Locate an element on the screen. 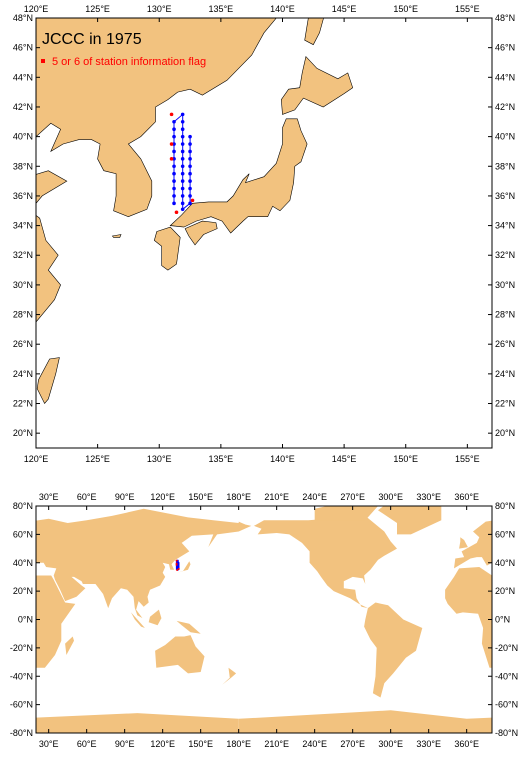  y-tick-label: -80°N is located at coordinates (21, 733).